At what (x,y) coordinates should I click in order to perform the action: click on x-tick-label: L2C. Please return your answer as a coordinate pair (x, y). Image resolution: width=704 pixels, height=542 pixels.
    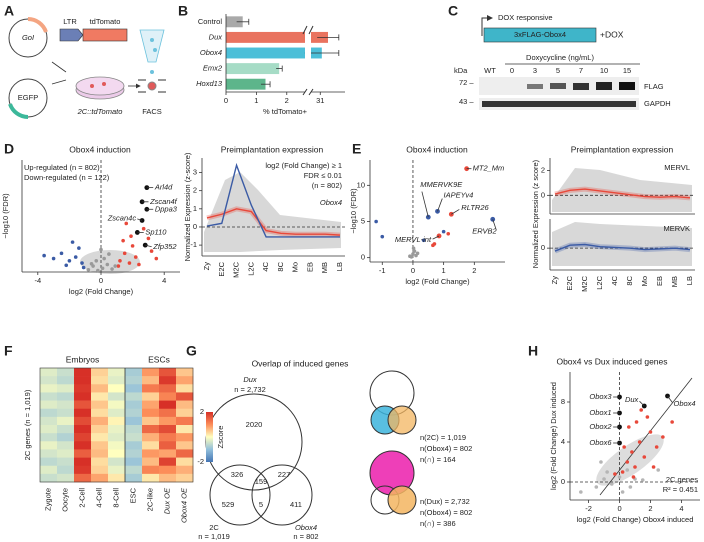
    Looking at the image, I should click on (599, 282).